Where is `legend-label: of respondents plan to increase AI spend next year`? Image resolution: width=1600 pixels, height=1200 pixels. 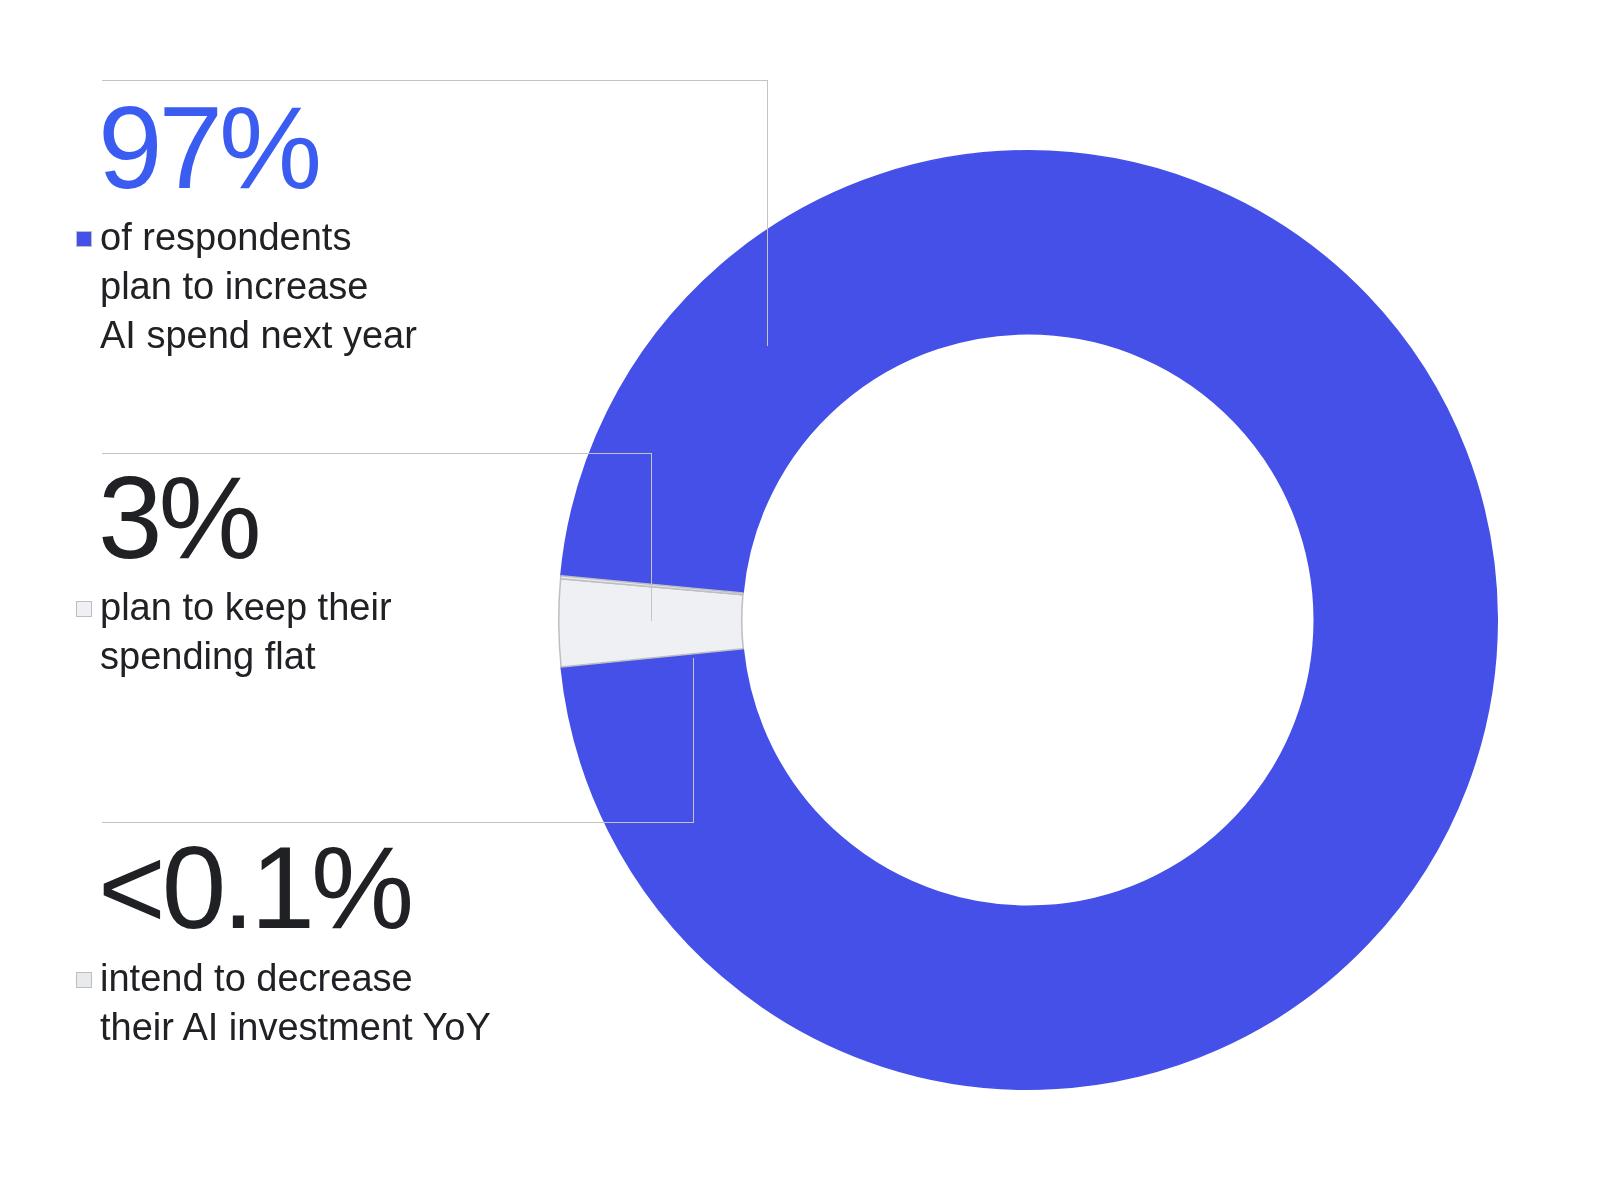
legend-label: of respondents plan to increase AI spend next year is located at coordinates (258, 286).